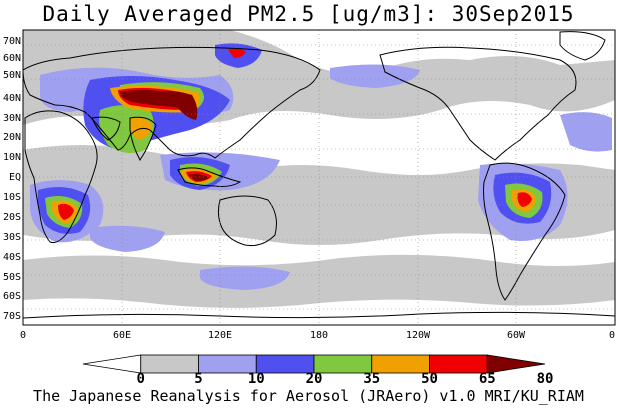  I want to click on colorbar-level-label: 50, so click(429, 379).